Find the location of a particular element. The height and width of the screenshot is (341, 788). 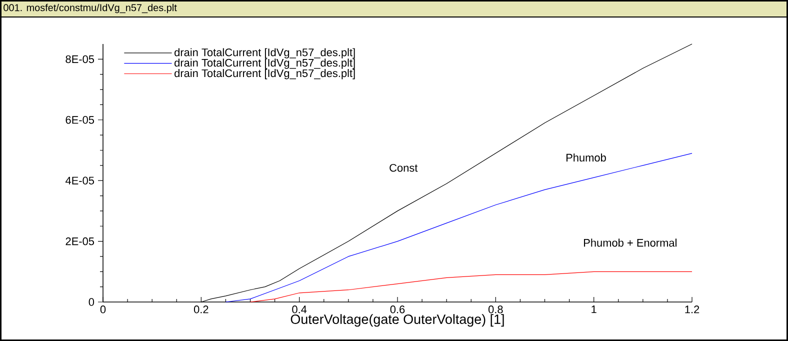

x-tick-label: 0.4 is located at coordinates (299, 310).